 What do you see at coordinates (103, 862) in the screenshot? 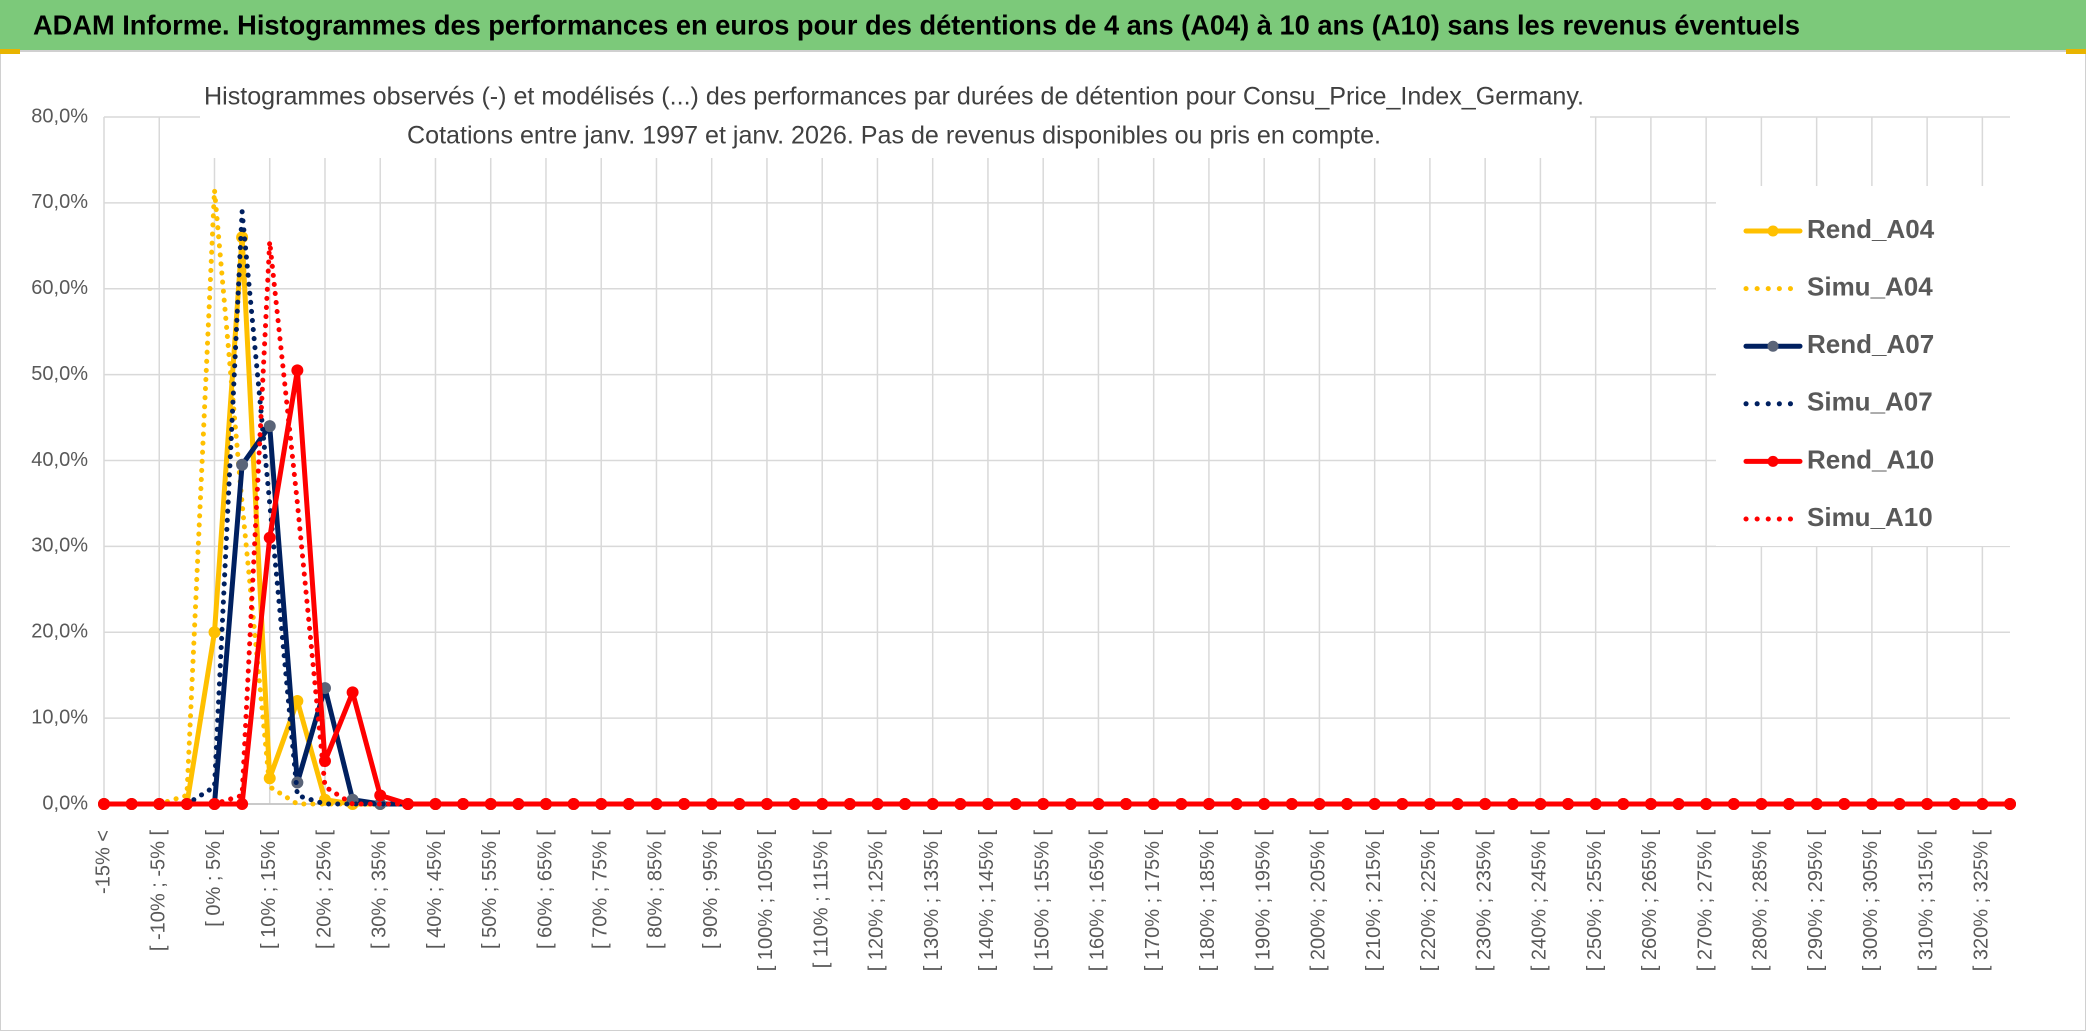
I see `x-tick-label: -15% <` at bounding box center [103, 862].